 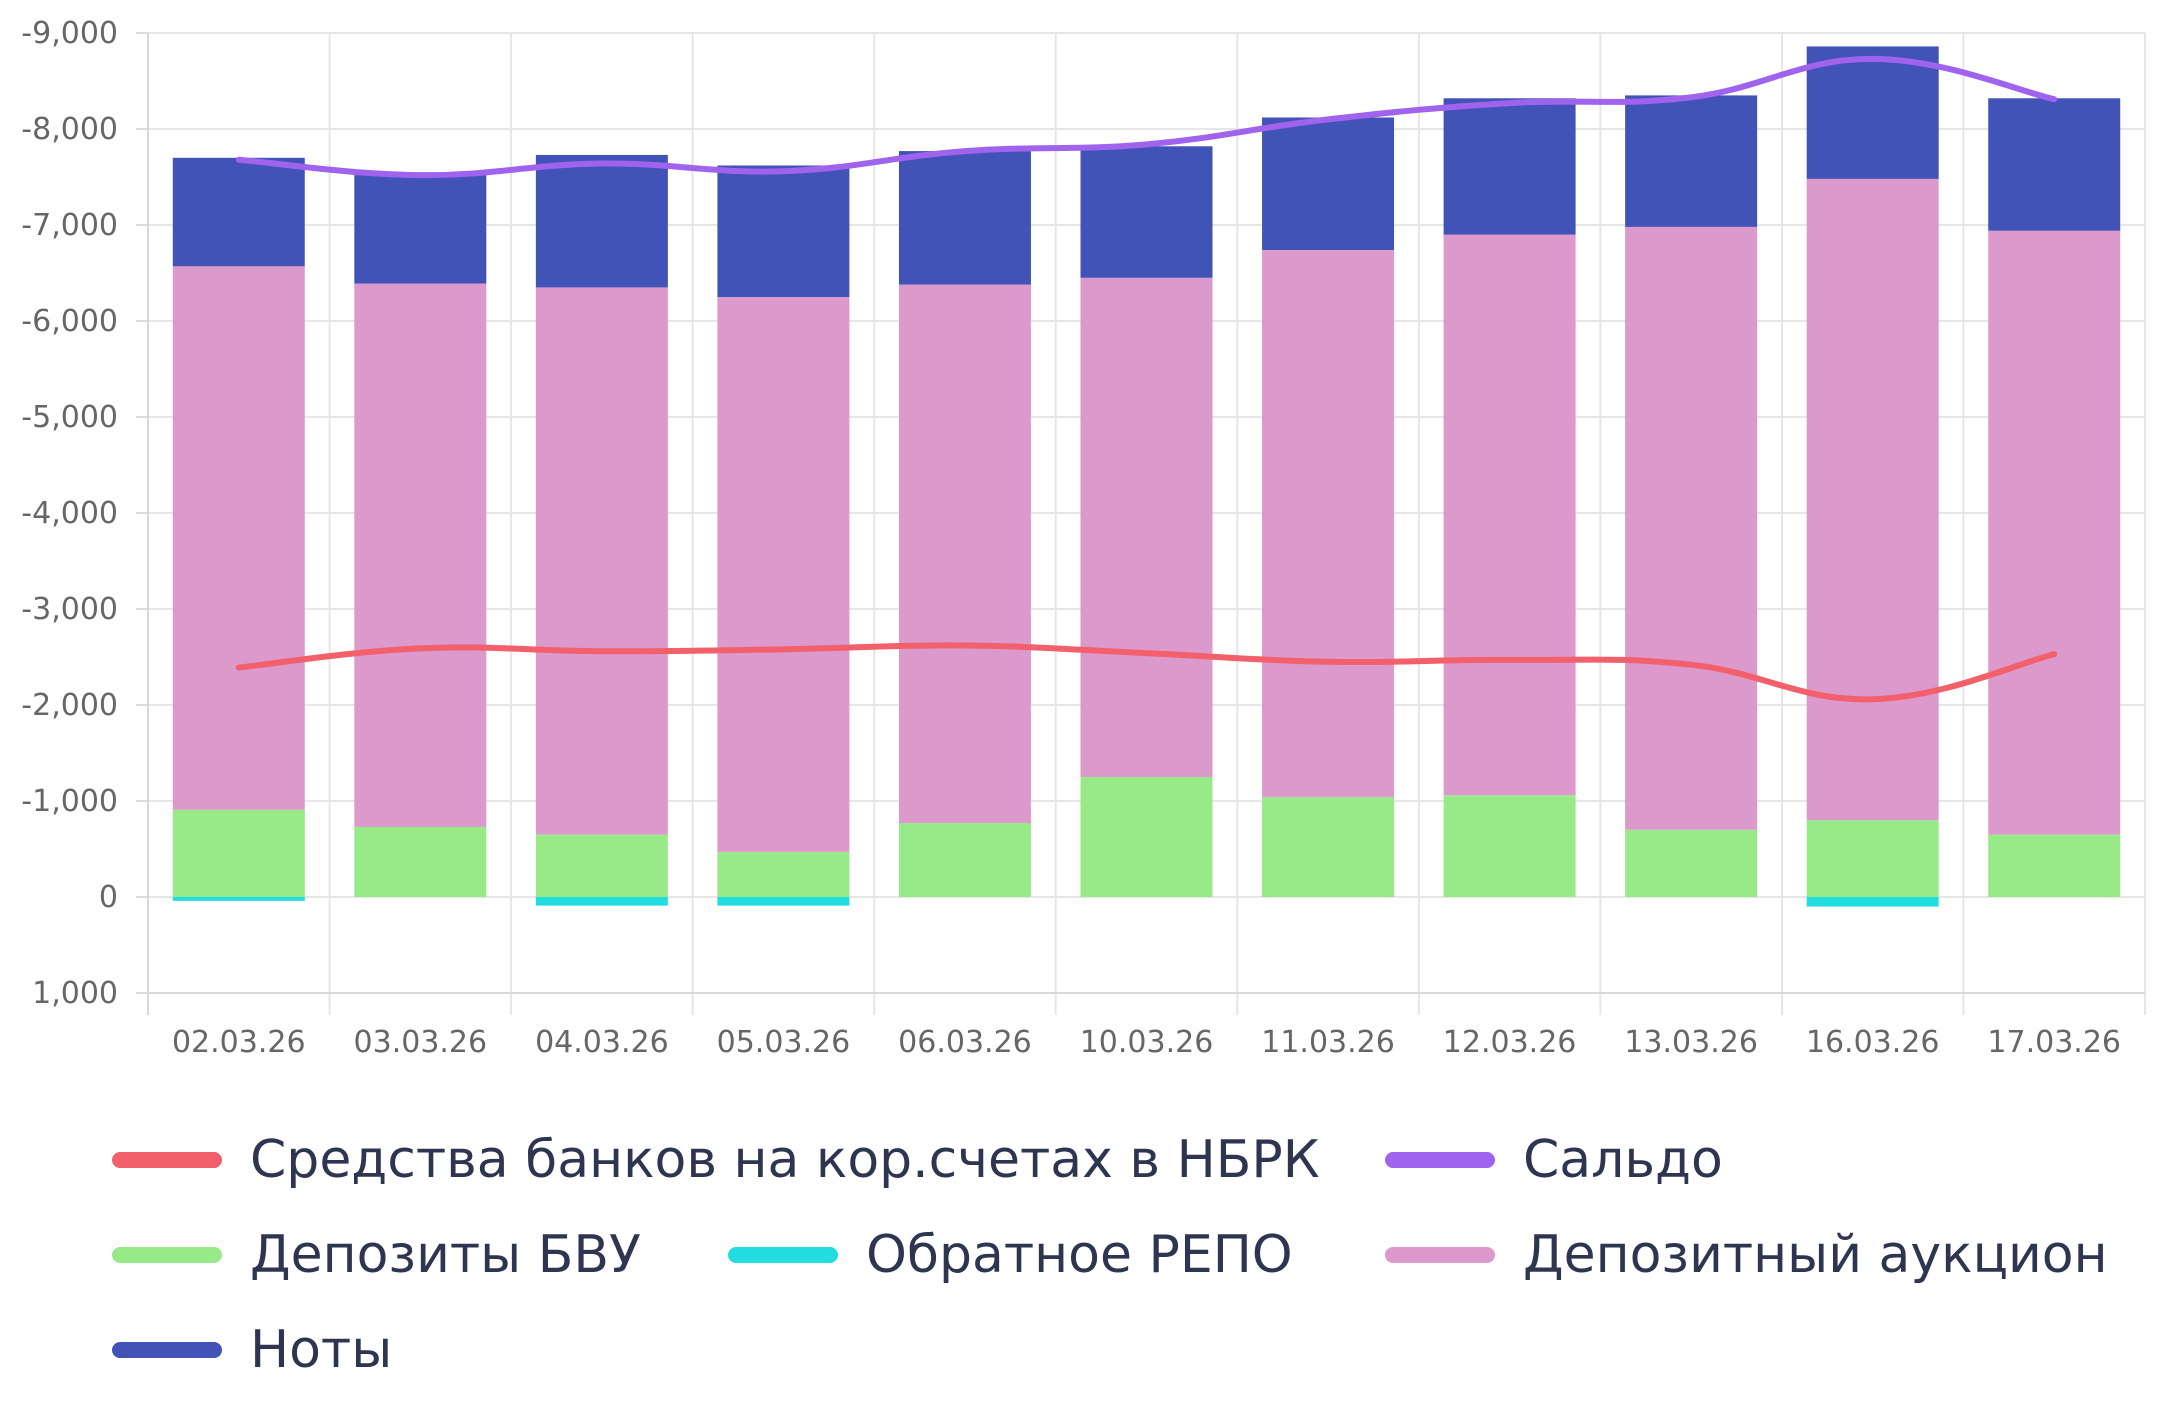 What do you see at coordinates (69, 33) in the screenshot?
I see `y-tick-label: -9,000` at bounding box center [69, 33].